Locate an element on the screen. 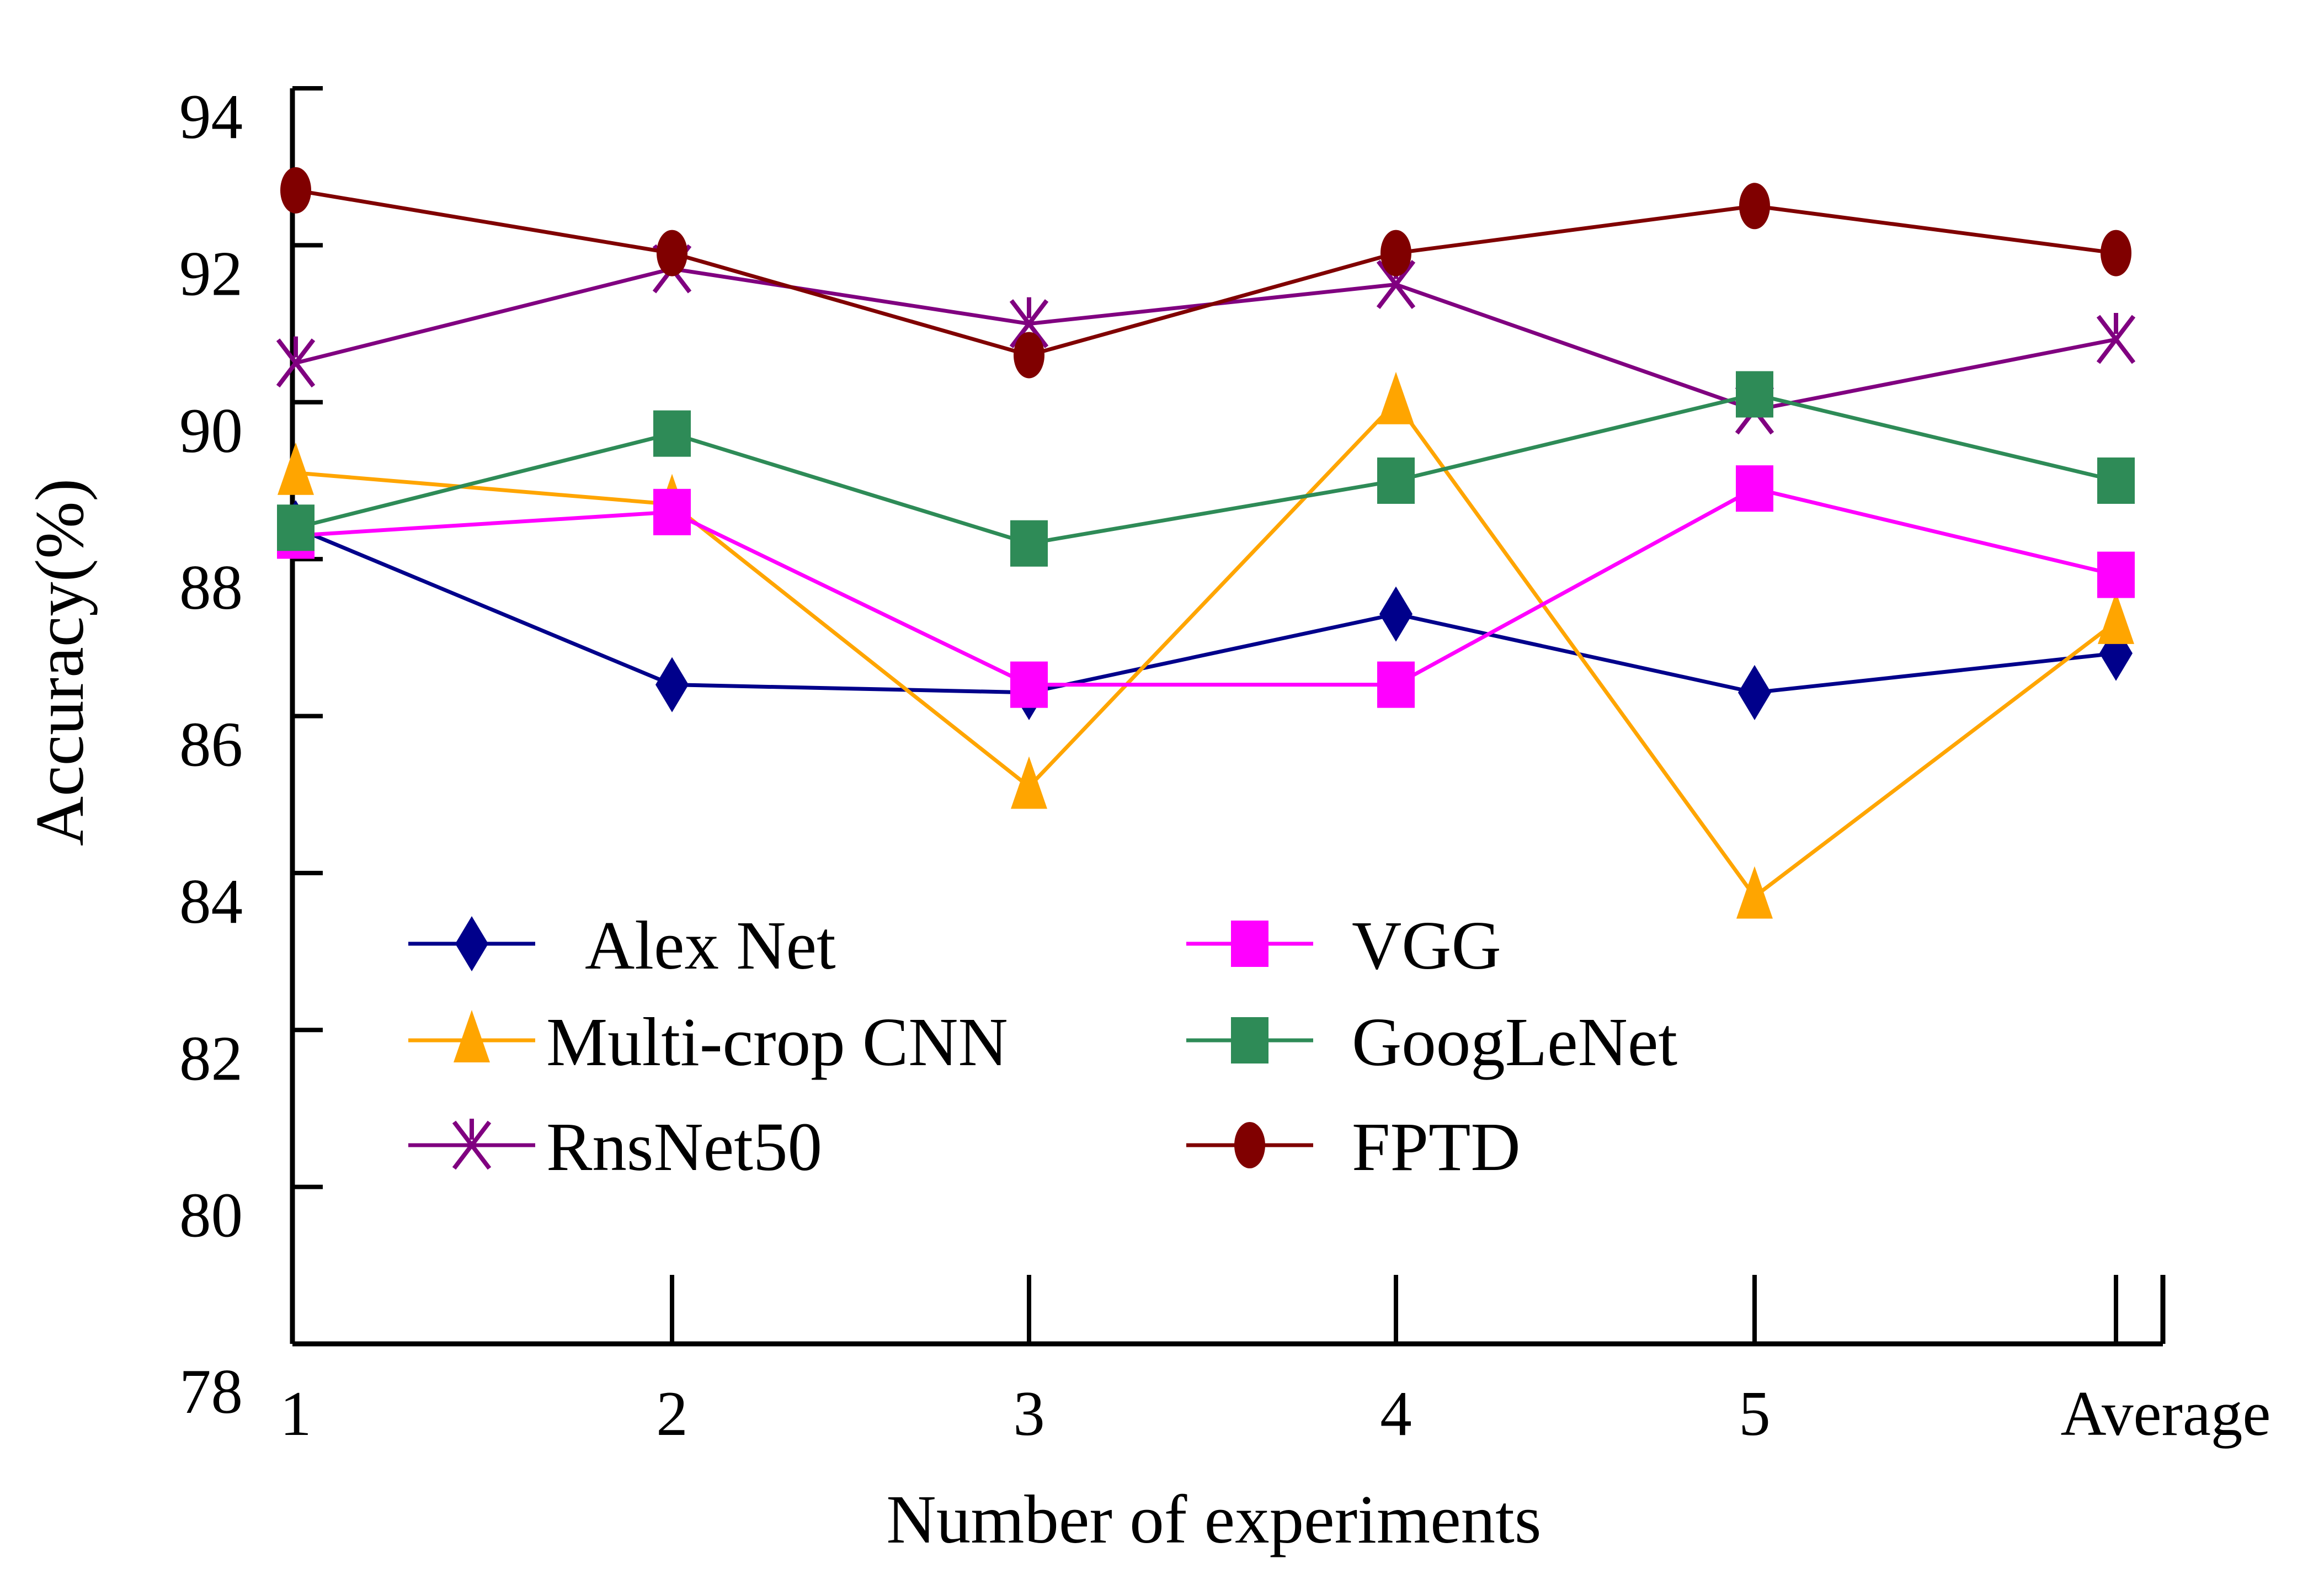 This screenshot has height=1574, width=2324. legend-swatch-circle is located at coordinates (1250, 1145).